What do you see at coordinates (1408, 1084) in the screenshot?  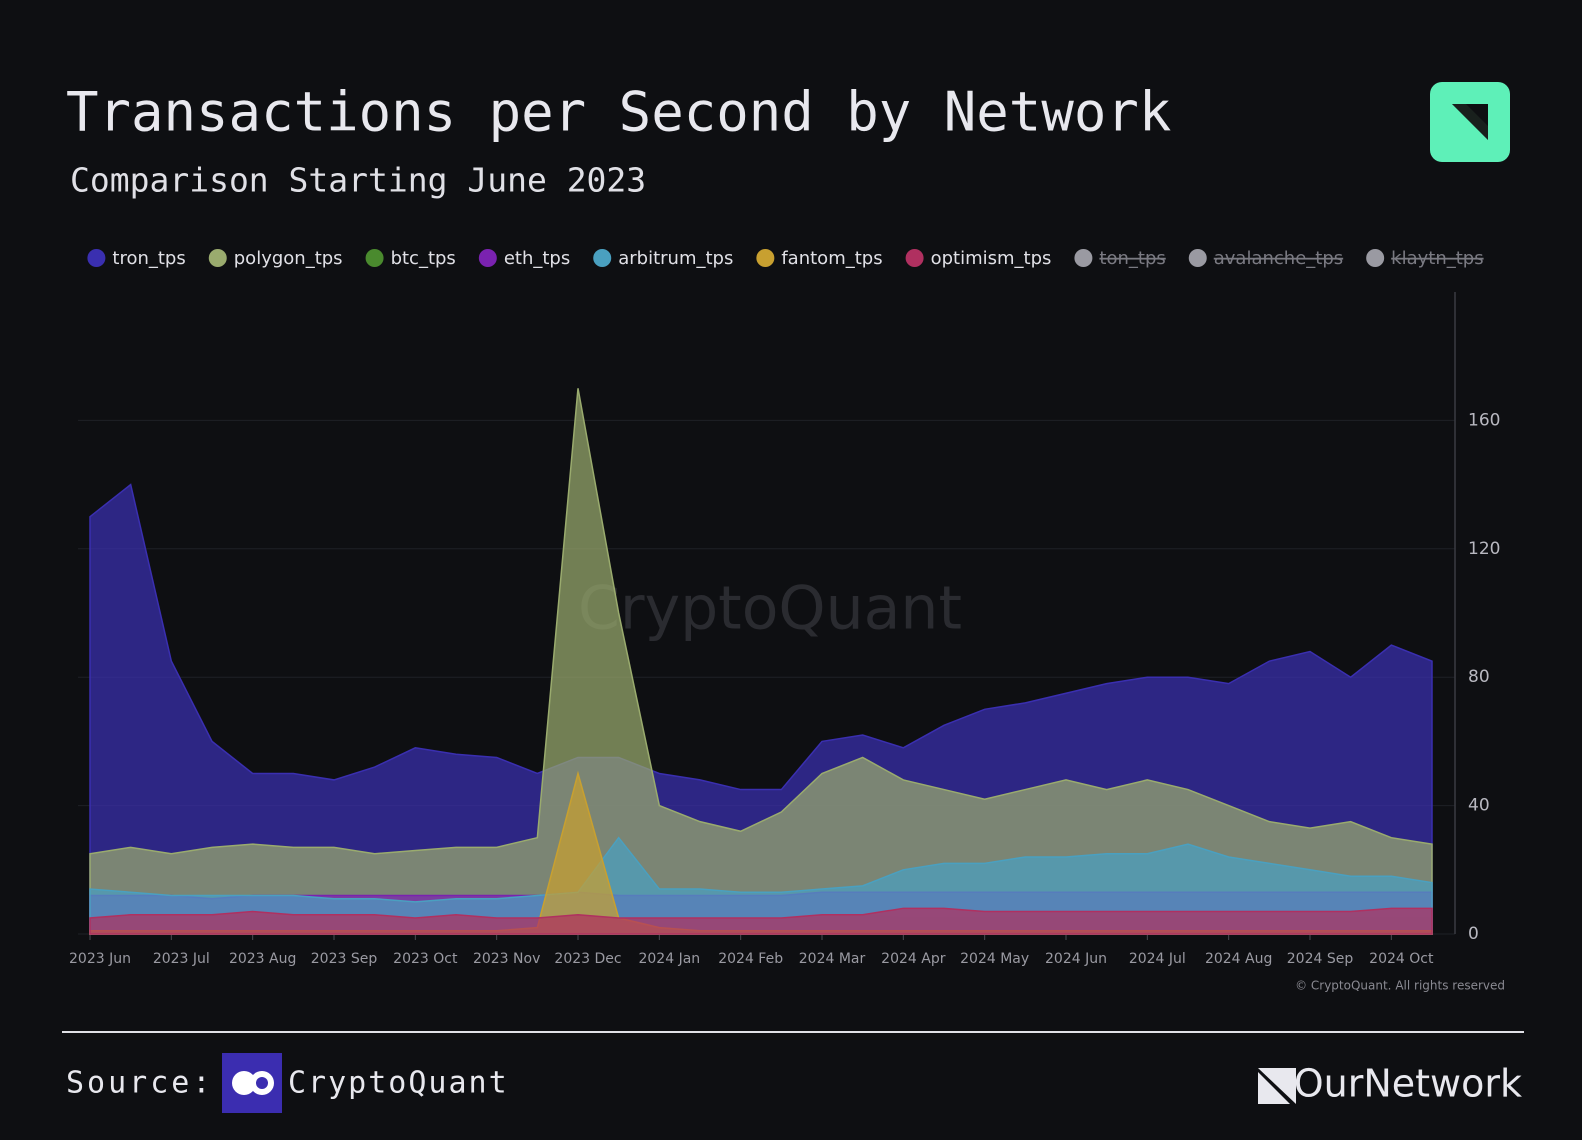 I see `brand-name: OurNetwork` at bounding box center [1408, 1084].